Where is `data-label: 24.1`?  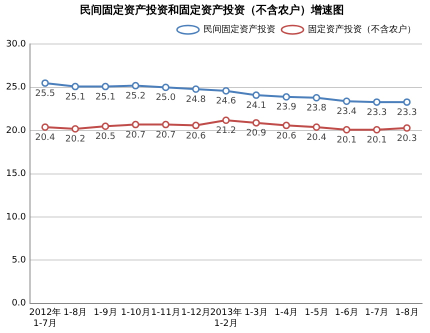 data-label: 24.1 is located at coordinates (256, 106).